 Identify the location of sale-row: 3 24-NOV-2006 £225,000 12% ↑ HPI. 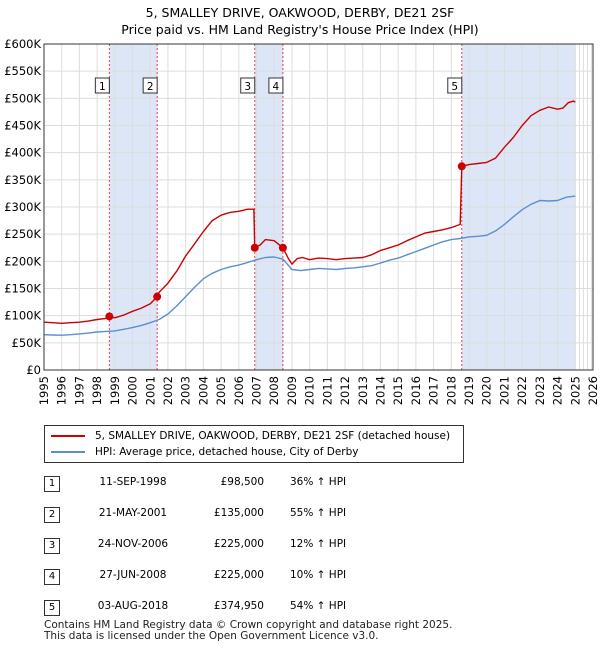
(244, 549).